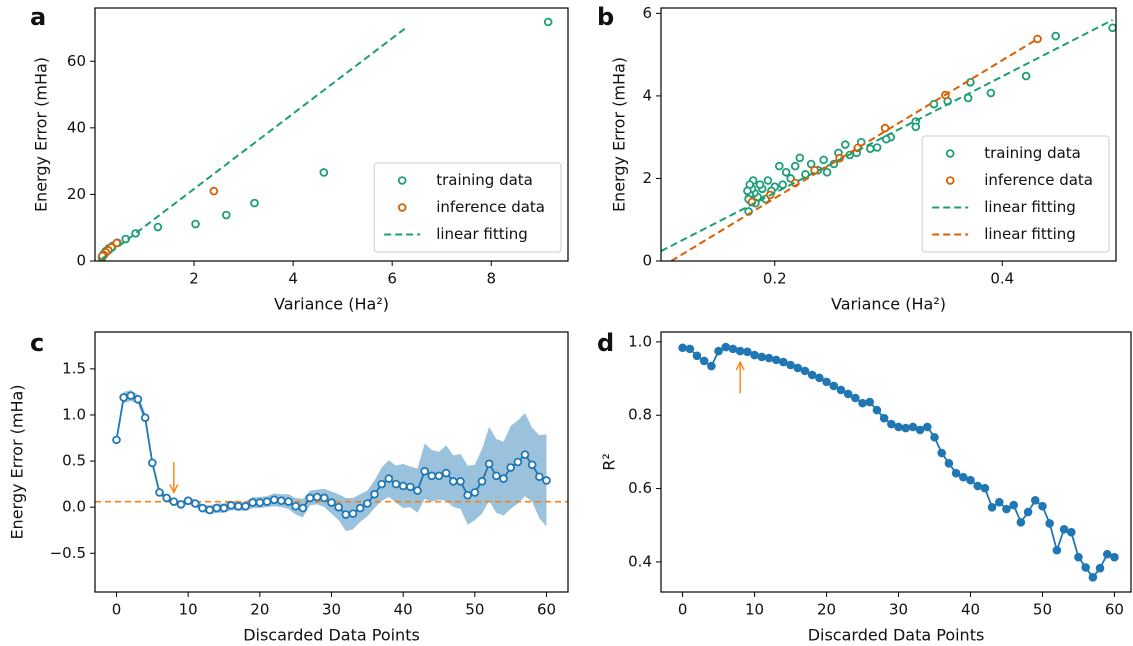 The width and height of the screenshot is (1133, 646). I want to click on y-tick-label: 0, so click(81, 261).